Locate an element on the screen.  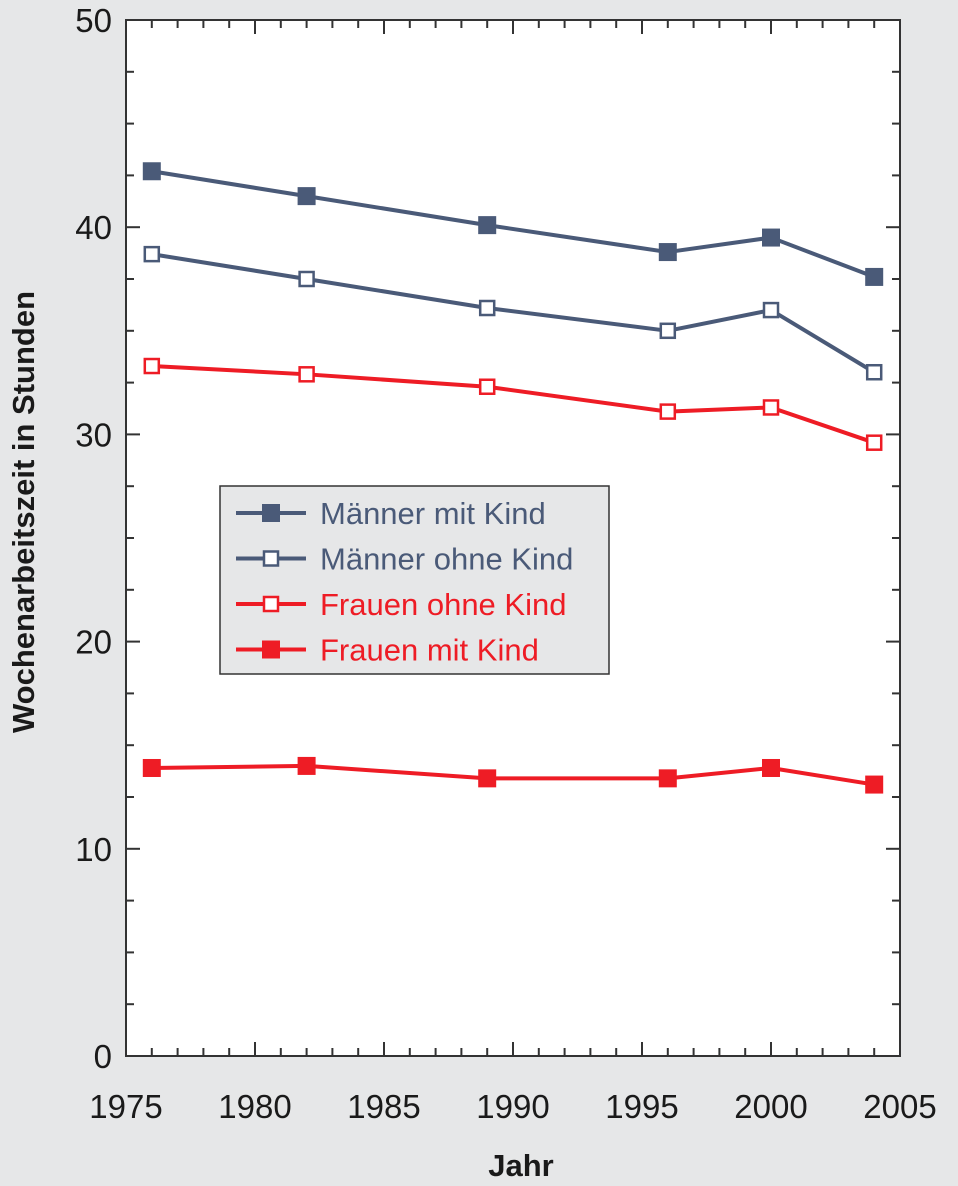
x-tick-label: 1975 is located at coordinates (125, 1106).